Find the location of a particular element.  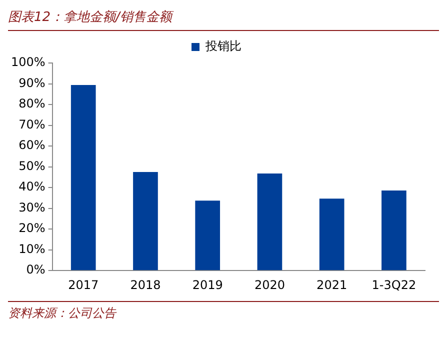

y-tick-label: 70% is located at coordinates (32, 124).